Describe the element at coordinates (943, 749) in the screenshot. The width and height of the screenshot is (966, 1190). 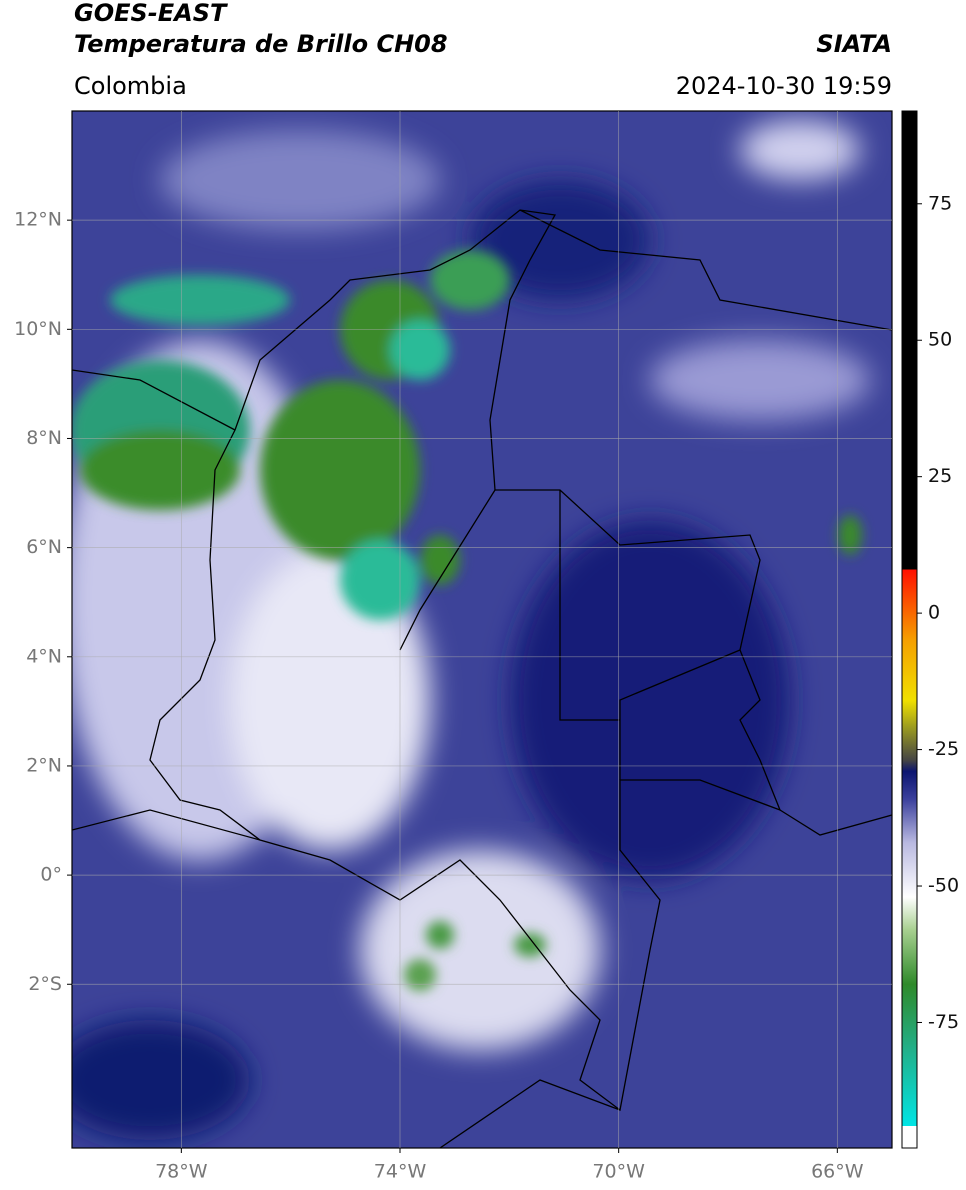
I see `colorbar-tick-label: -25` at that location.